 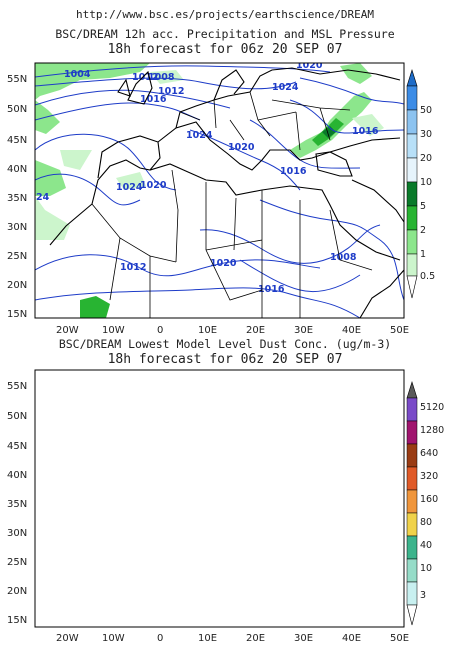 I want to click on colorbar-label: 640, so click(x=429, y=453).